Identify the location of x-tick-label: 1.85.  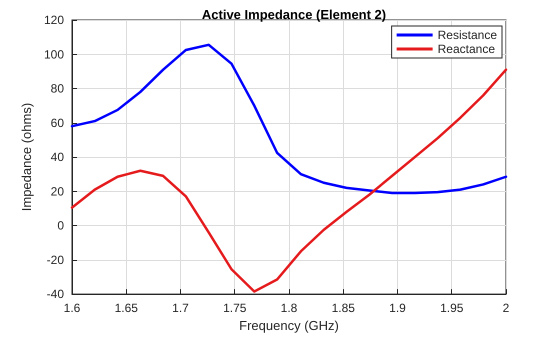
(344, 308).